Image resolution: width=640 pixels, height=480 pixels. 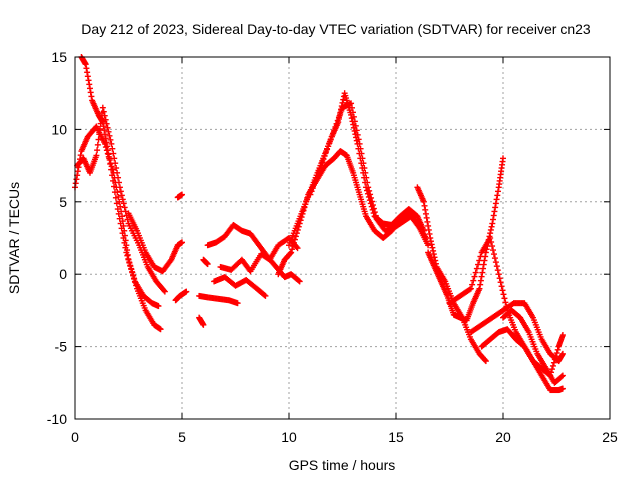 What do you see at coordinates (57, 419) in the screenshot?
I see `y-tick-label: -10` at bounding box center [57, 419].